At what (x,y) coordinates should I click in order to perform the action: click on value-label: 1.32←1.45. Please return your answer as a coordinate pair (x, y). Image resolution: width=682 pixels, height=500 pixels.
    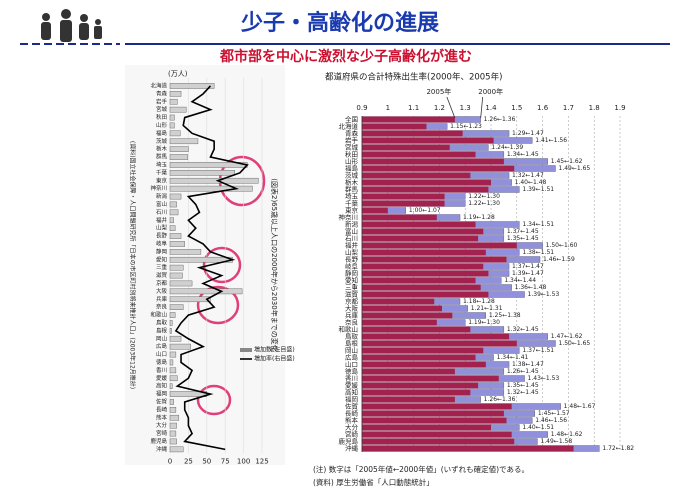
    Looking at the image, I should click on (523, 329).